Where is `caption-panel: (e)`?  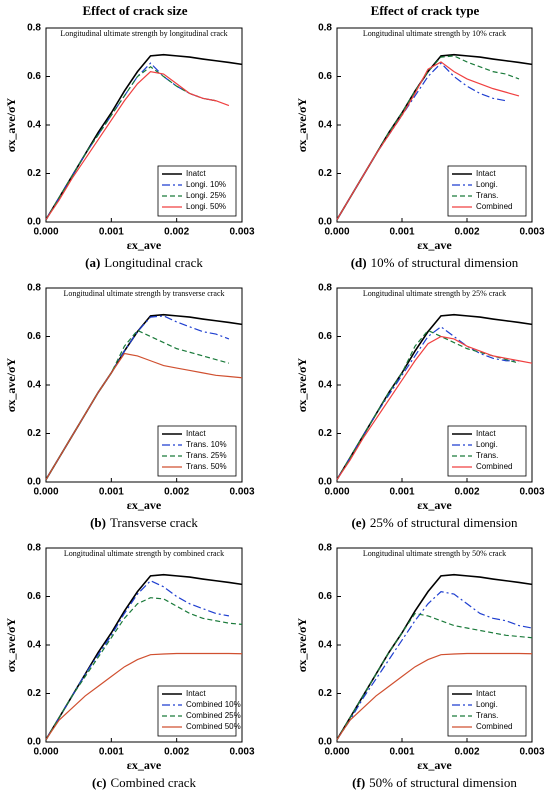
caption-panel: (e) is located at coordinates (358, 522).